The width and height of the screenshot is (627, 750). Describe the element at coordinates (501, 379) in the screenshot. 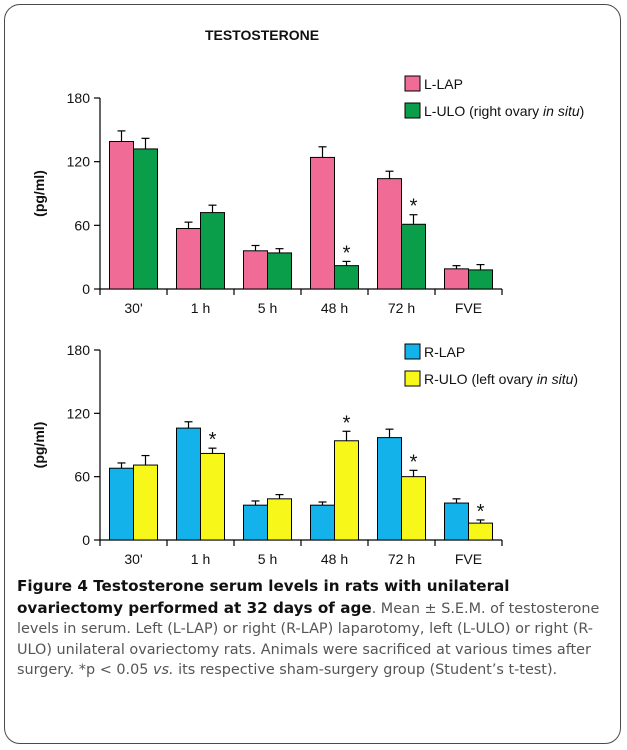

I see `legend-label: R-ULO (left ovary in situ)` at that location.